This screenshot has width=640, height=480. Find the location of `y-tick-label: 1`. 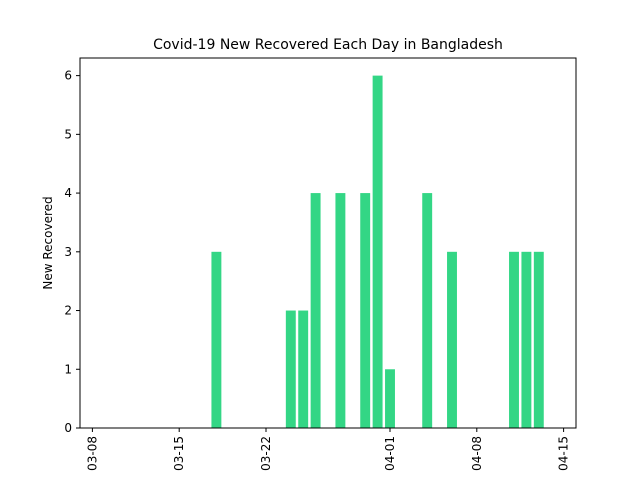

y-tick-label: 1 is located at coordinates (68, 369).